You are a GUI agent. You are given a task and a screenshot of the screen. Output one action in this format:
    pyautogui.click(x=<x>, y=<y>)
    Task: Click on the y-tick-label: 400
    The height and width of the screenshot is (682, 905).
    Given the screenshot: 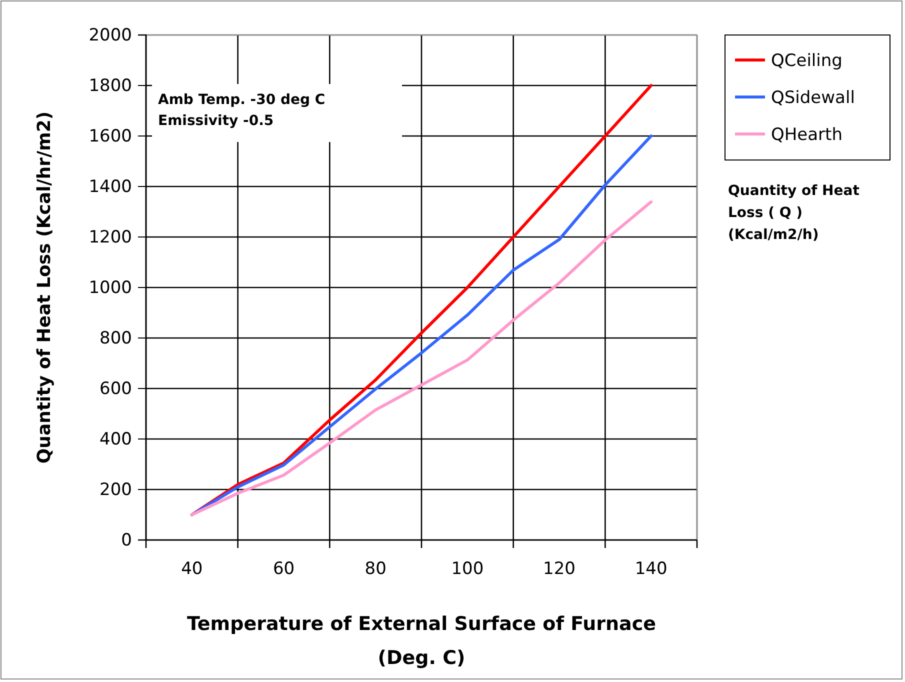 What is the action you would take?
    pyautogui.click(x=116, y=439)
    